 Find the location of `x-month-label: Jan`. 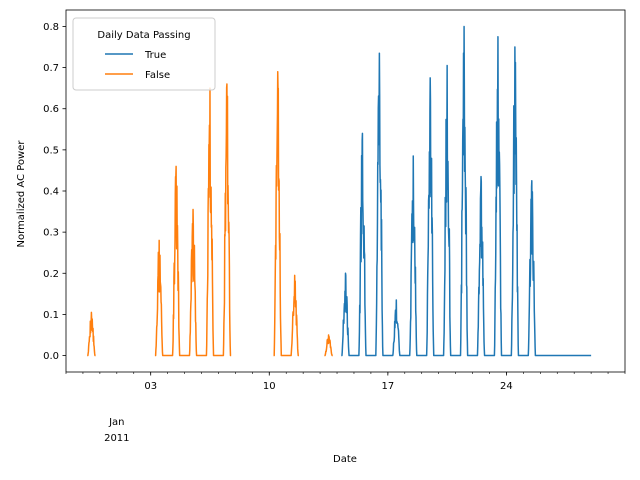

x-month-label: Jan is located at coordinates (116, 422).